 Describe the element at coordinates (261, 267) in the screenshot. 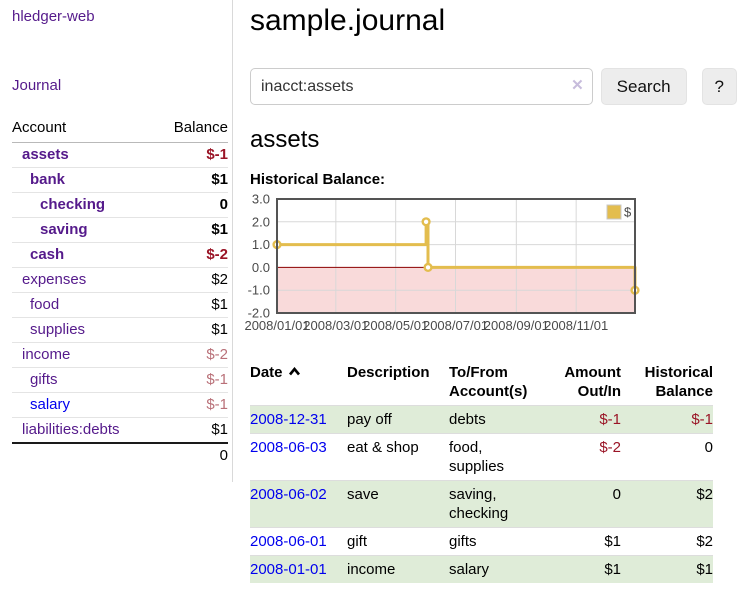

I see `svg-text: 0.0` at that location.